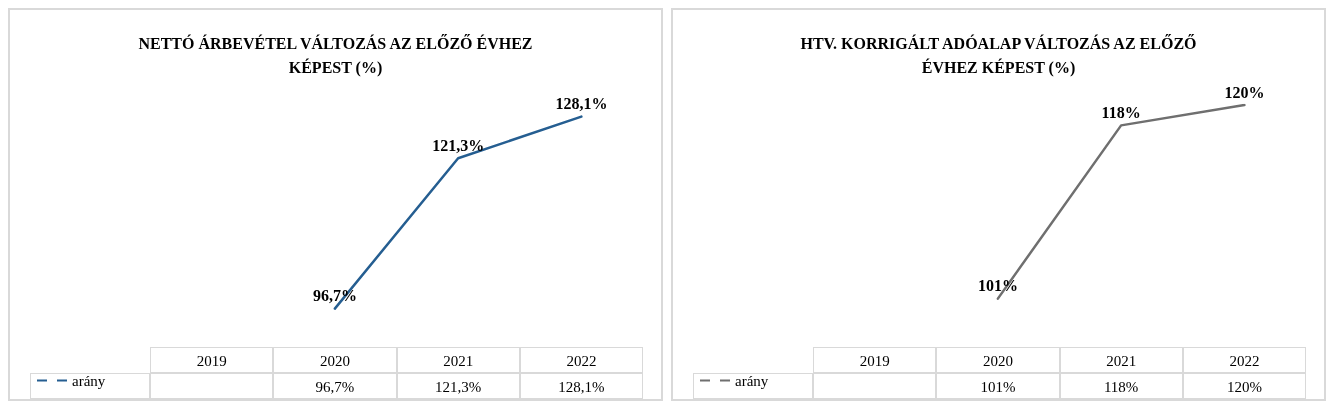 Image resolution: width=1333 pixels, height=405 pixels. What do you see at coordinates (581, 386) in the screenshot?
I see `data-label: 128,1%` at bounding box center [581, 386].